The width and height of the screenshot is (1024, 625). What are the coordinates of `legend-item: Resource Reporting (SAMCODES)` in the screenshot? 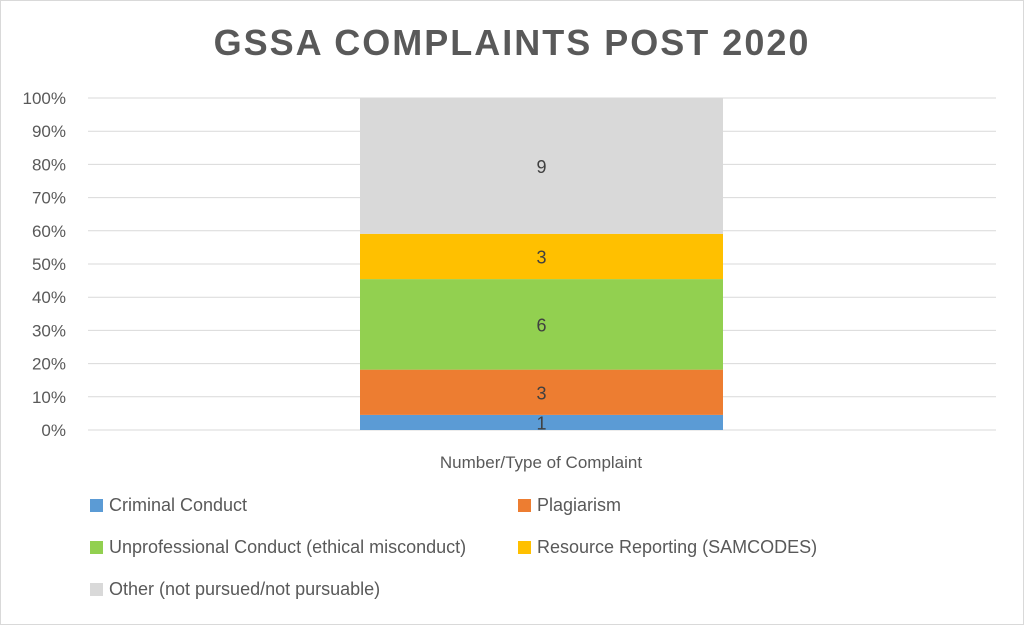 It's located at (667, 547).